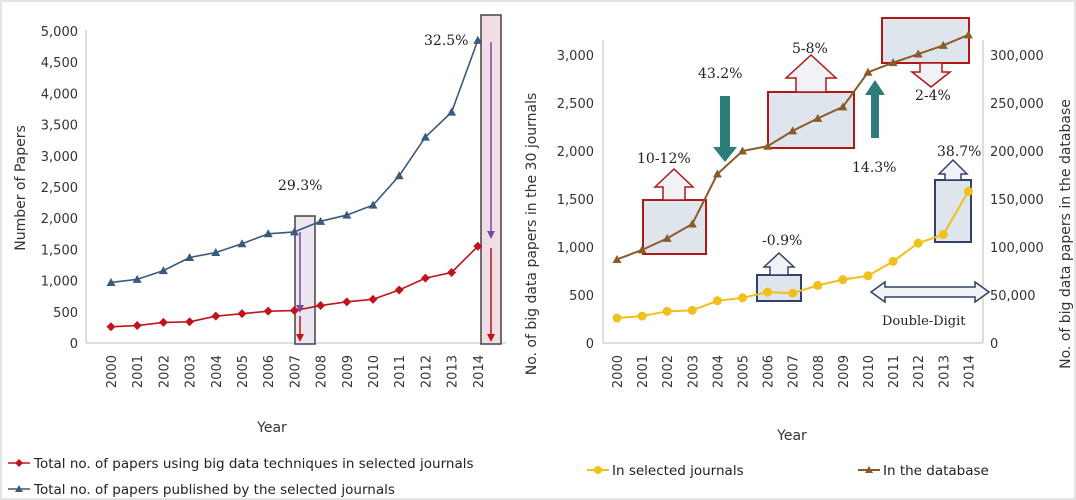 This screenshot has width=1076, height=500. What do you see at coordinates (1017, 56) in the screenshot?
I see `y2-tick-label: 300,000` at bounding box center [1017, 56].